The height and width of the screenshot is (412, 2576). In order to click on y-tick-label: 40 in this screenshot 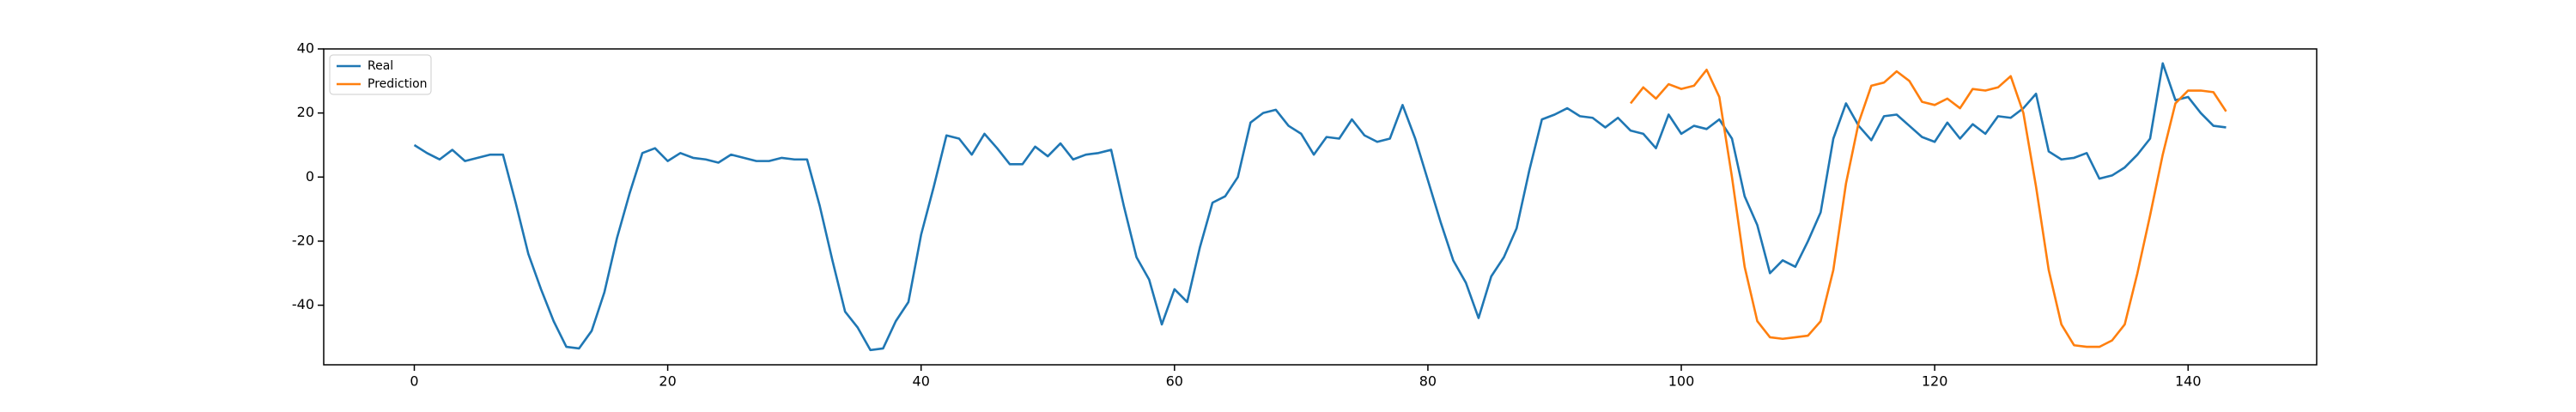, I will do `click(305, 48)`.